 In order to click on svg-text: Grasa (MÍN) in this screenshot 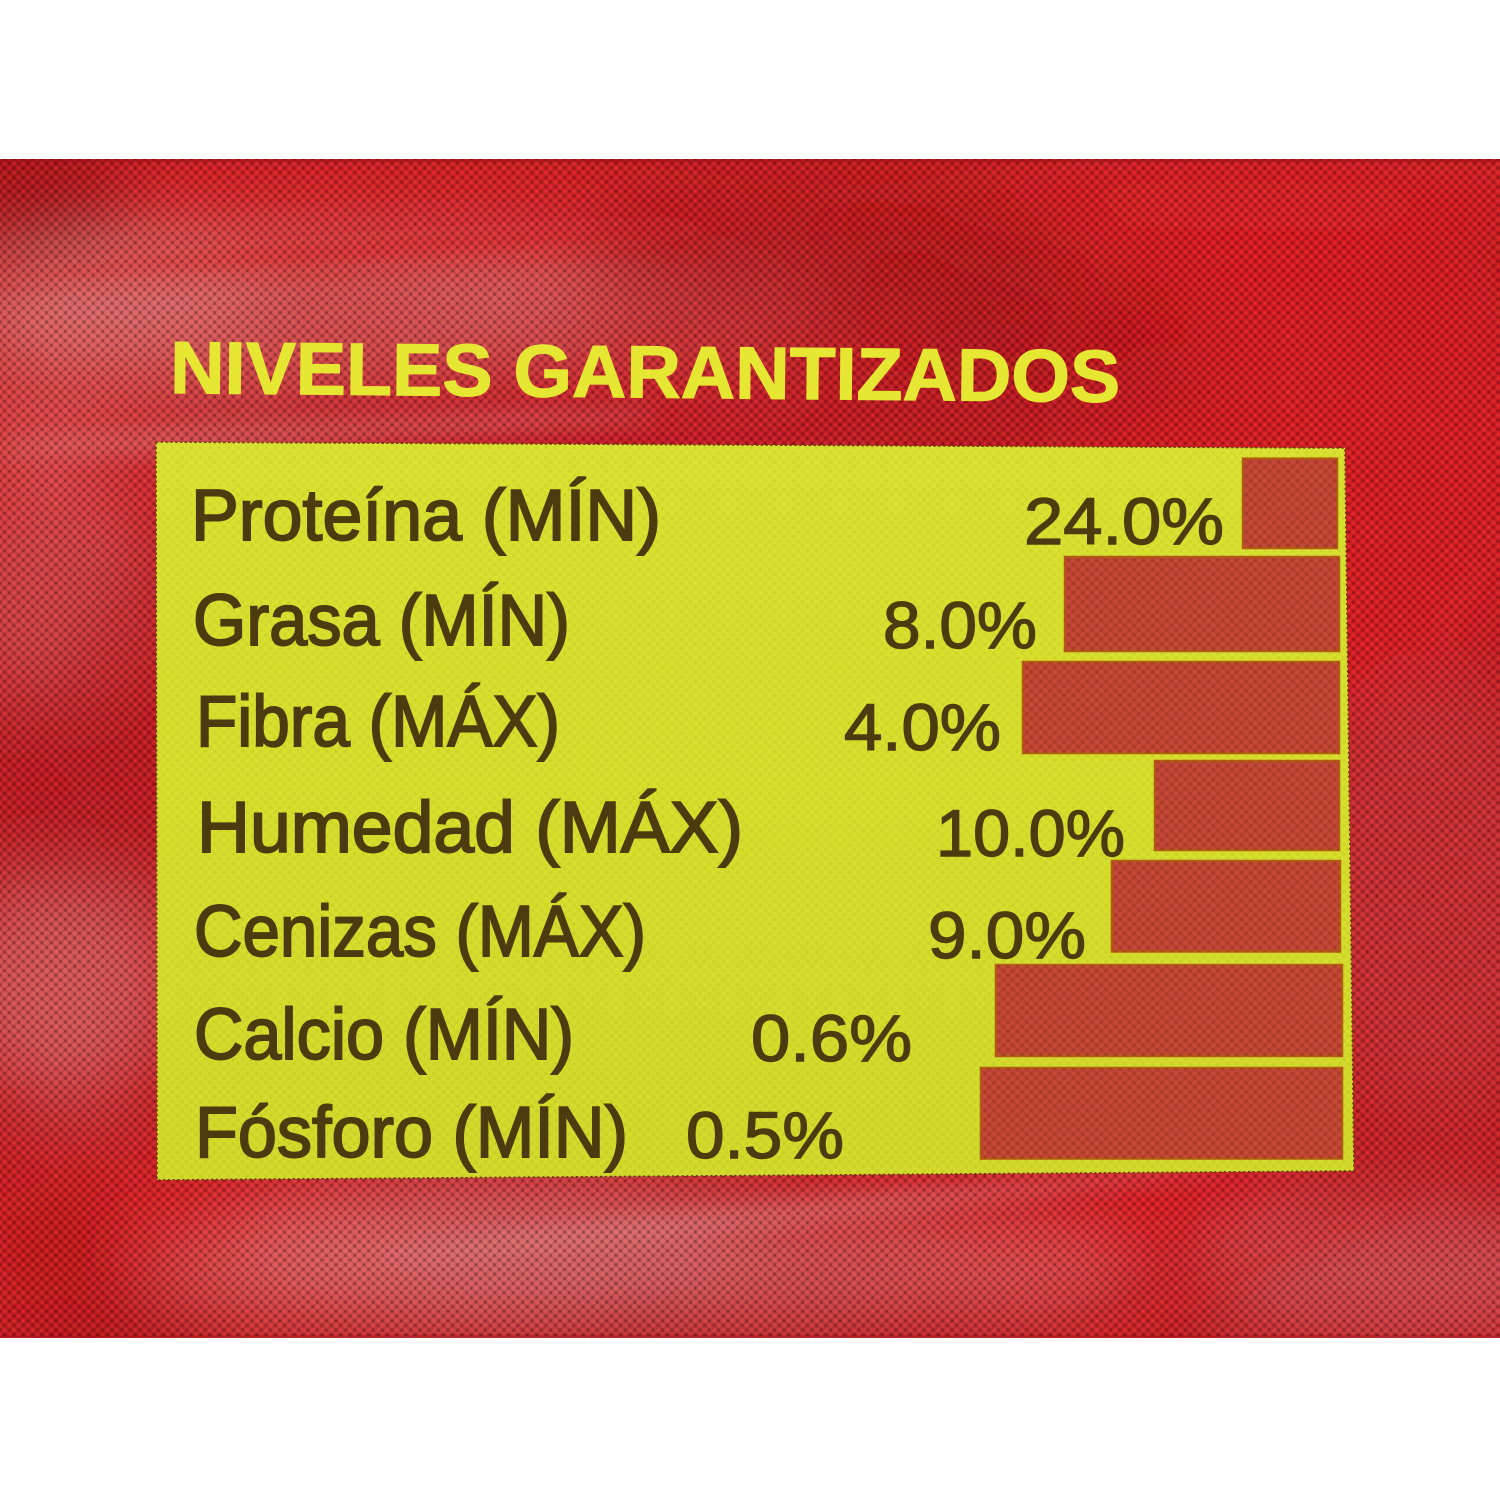, I will do `click(381, 621)`.